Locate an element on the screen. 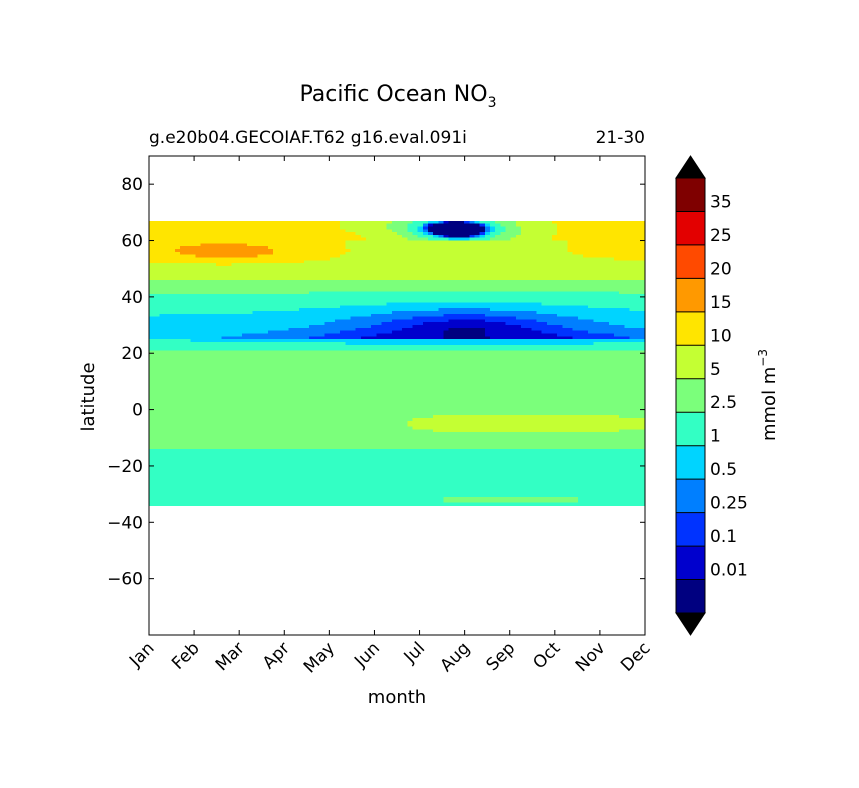 This screenshot has width=859, height=788. x-tick-label: Sep is located at coordinates (500, 656).